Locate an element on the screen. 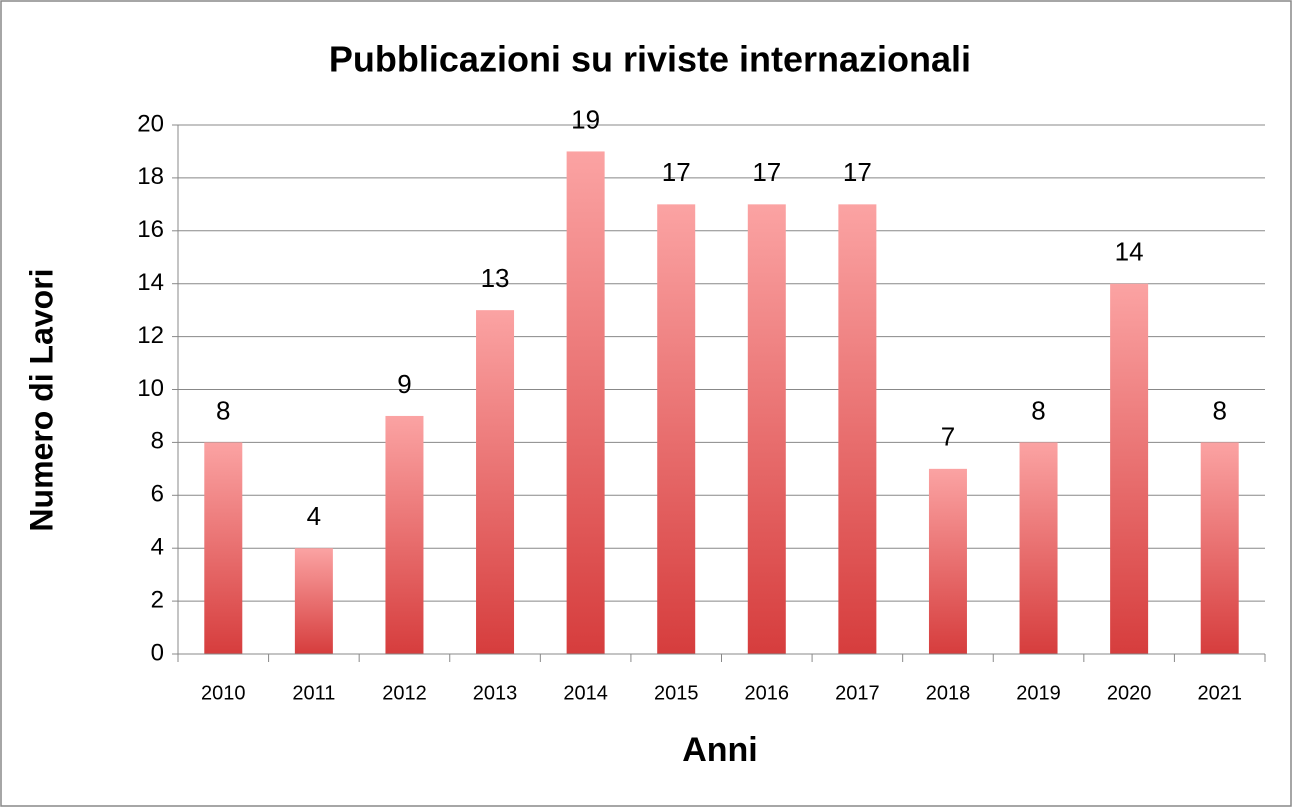  x-tick-label: 2013 is located at coordinates (495, 693).